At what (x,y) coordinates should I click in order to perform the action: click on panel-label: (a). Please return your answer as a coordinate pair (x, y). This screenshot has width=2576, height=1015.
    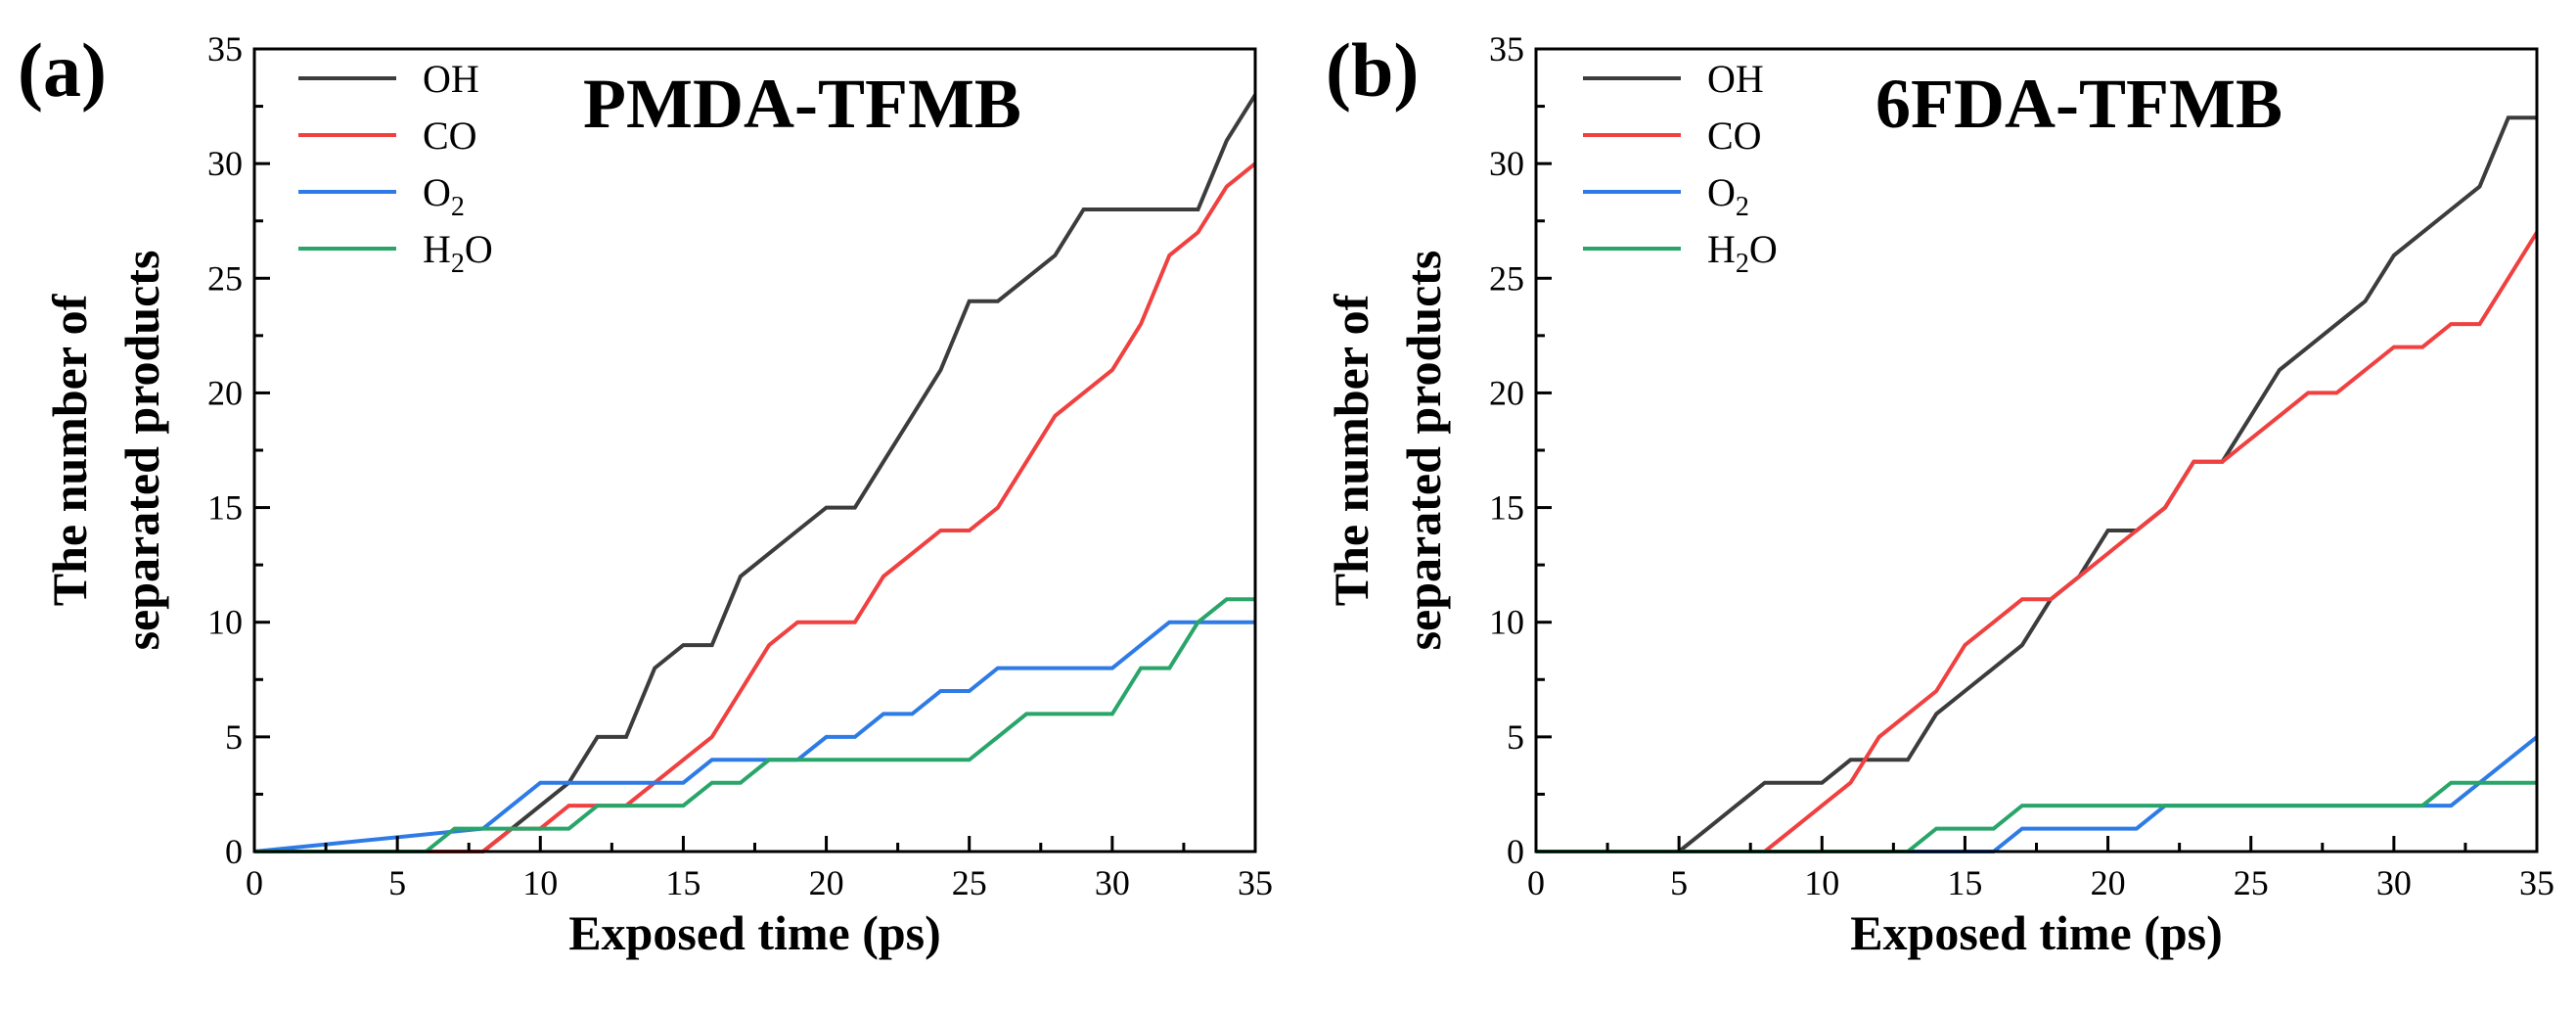
    Looking at the image, I should click on (62, 70).